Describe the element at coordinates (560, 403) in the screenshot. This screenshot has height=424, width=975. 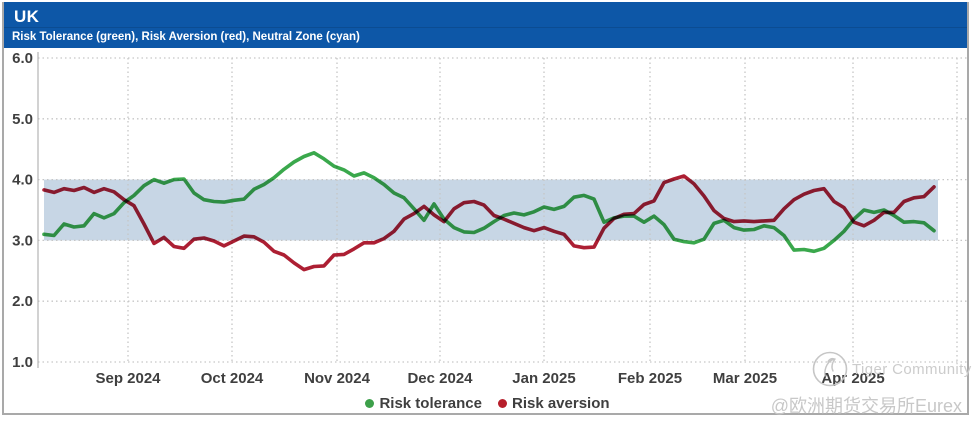
I see `legend-label-risk-aversion: Risk aversion` at that location.